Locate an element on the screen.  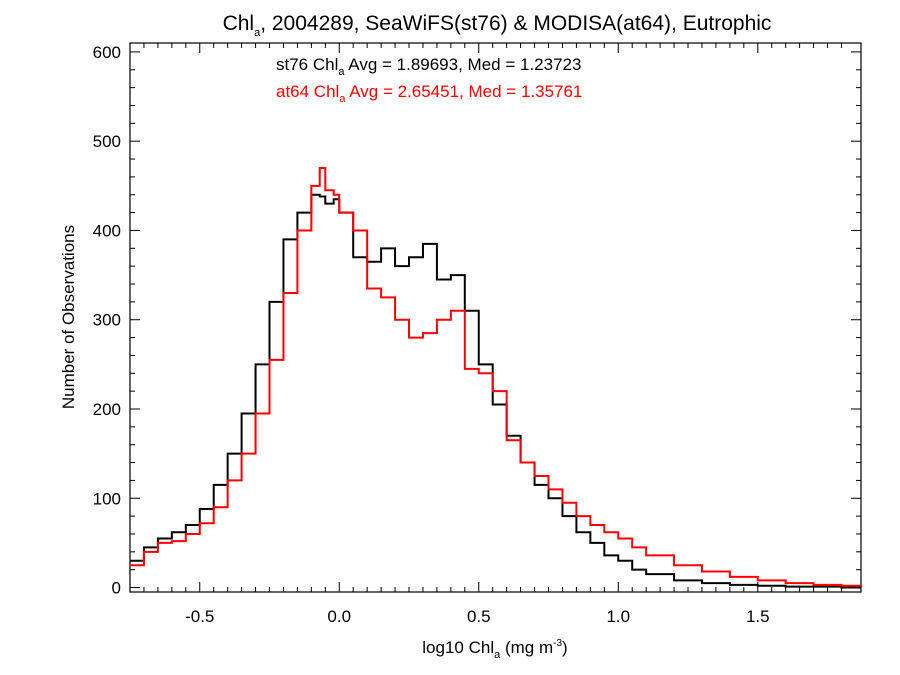
y-axis-title-group: Number of Observations is located at coordinates (68, 317).